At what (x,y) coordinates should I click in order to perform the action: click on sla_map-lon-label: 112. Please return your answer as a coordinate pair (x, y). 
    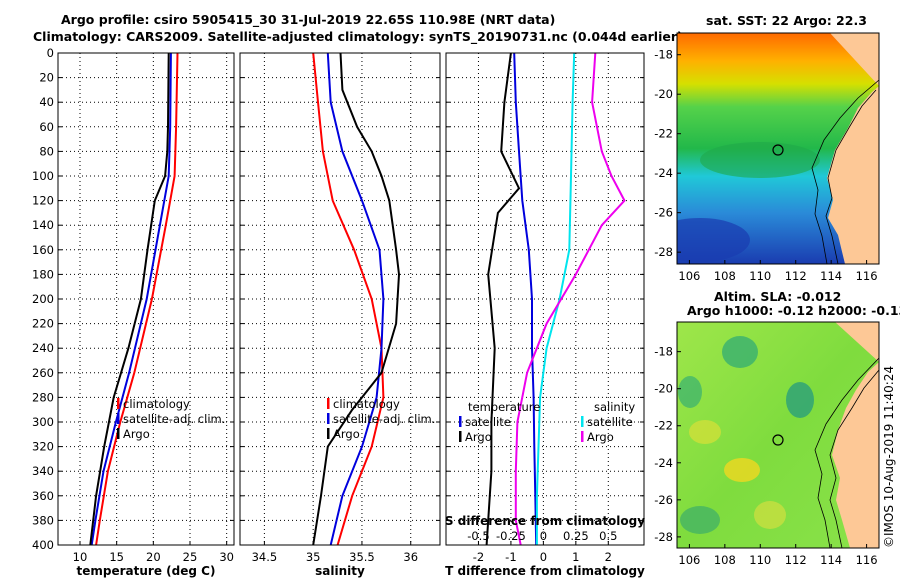
    Looking at the image, I should click on (796, 560).